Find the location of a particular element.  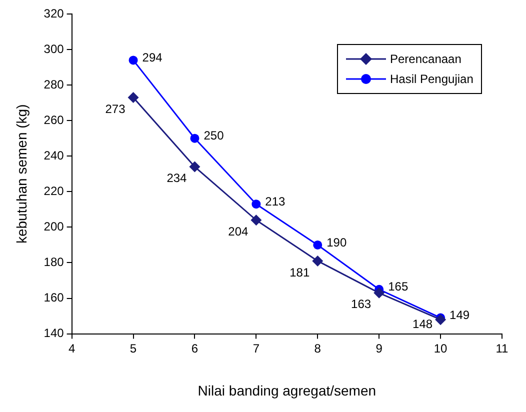

data-label: 190 is located at coordinates (336, 242).